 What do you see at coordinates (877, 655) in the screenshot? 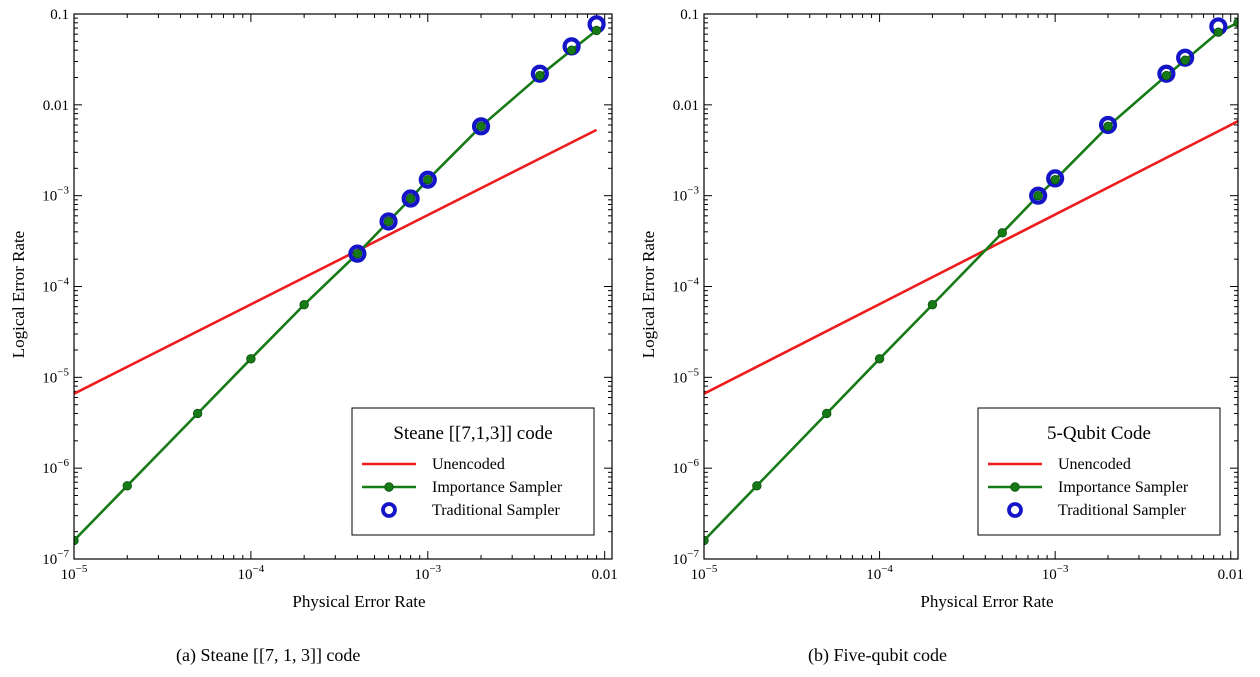
I see `caption-b: (b) Five-qubit code` at bounding box center [877, 655].